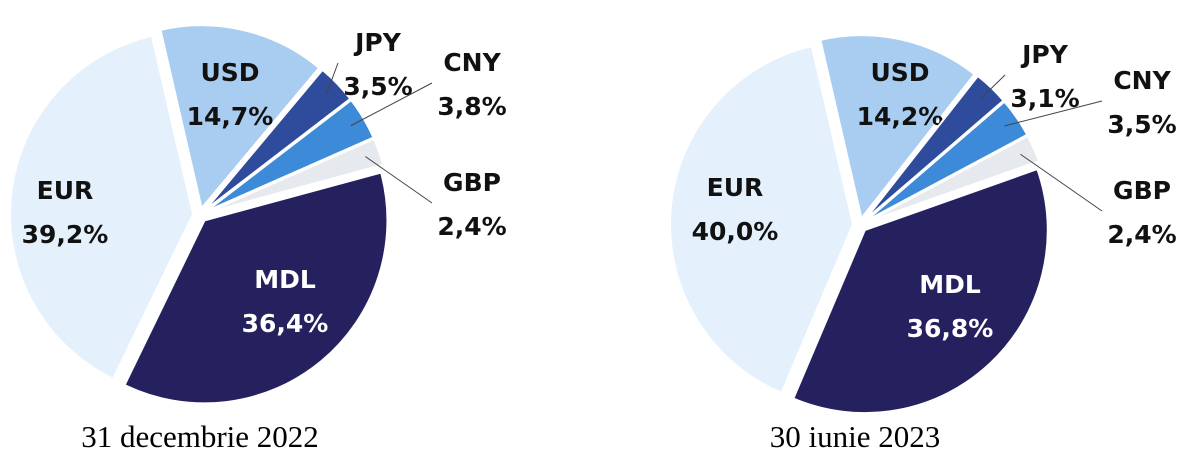  Describe the element at coordinates (200, 436) in the screenshot. I see `chart-caption: 31 decembrie 2022` at that location.